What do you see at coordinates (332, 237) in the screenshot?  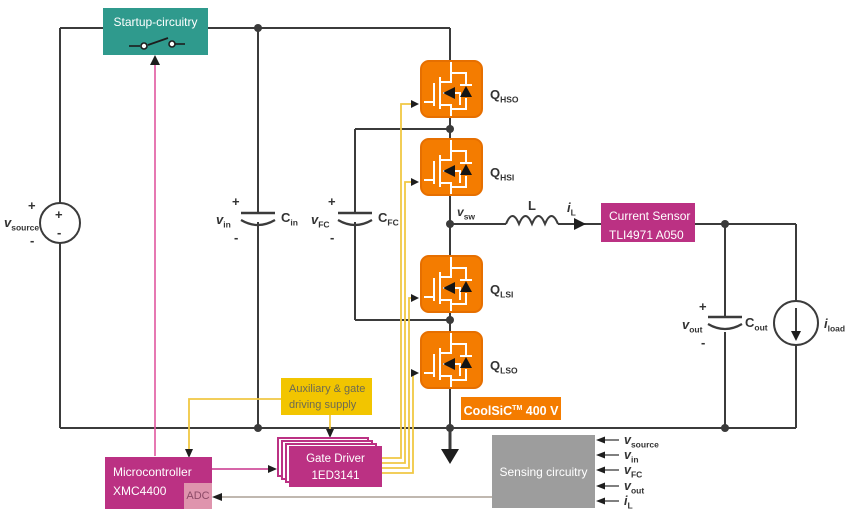 I see `vfc-minus: -` at bounding box center [332, 237].